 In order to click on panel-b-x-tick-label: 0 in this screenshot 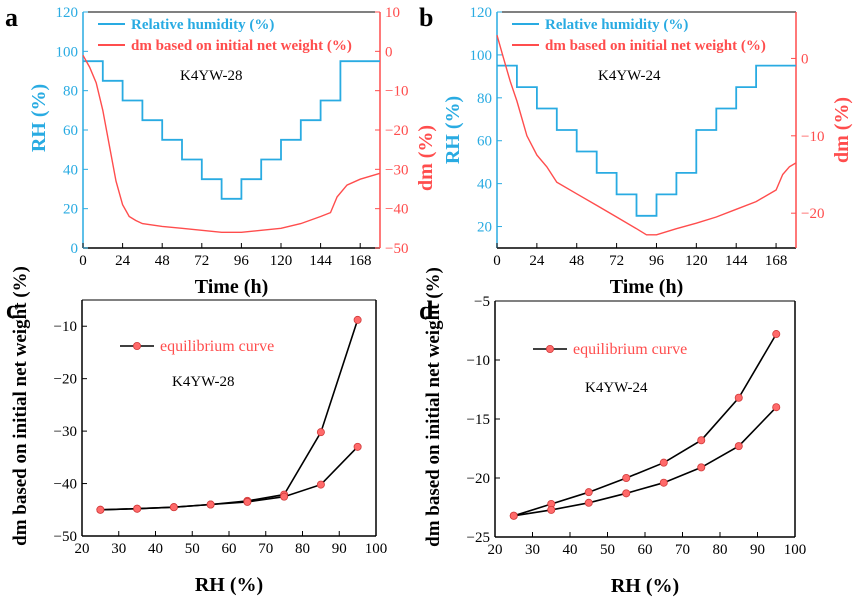, I will do `click(497, 261)`.